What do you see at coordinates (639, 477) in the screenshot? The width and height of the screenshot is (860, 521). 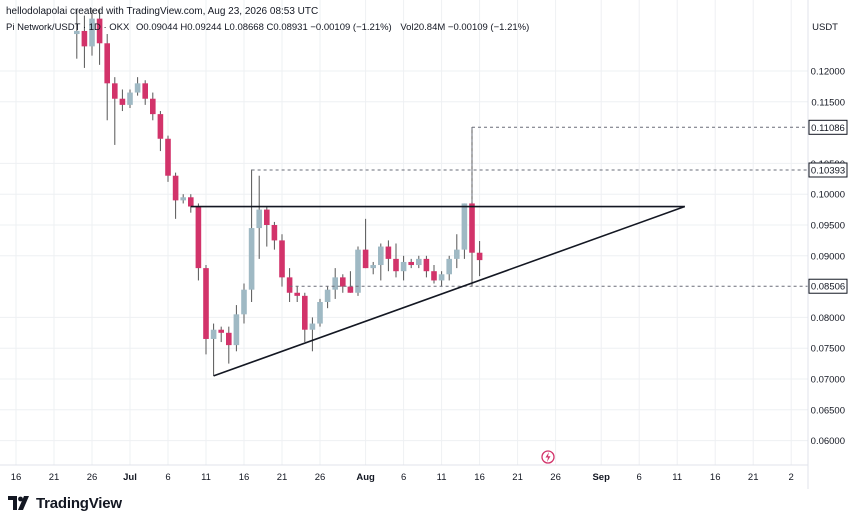 I see `time-tick-label: 6` at bounding box center [639, 477].